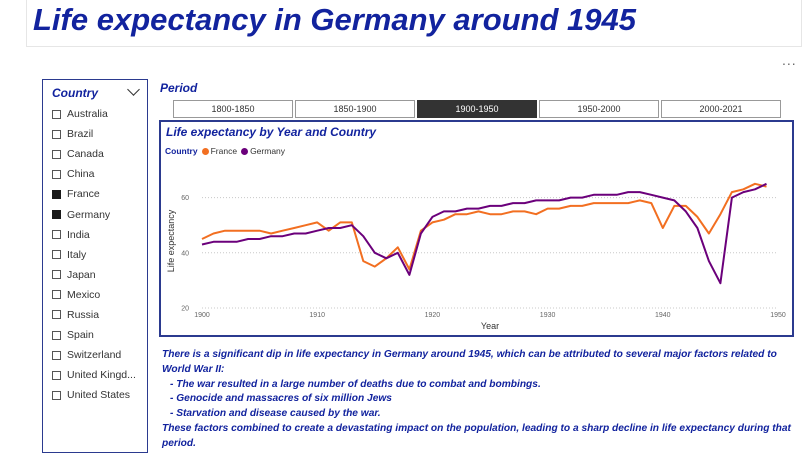  What do you see at coordinates (185, 253) in the screenshot?
I see `y-tick-label: 40` at bounding box center [185, 253].